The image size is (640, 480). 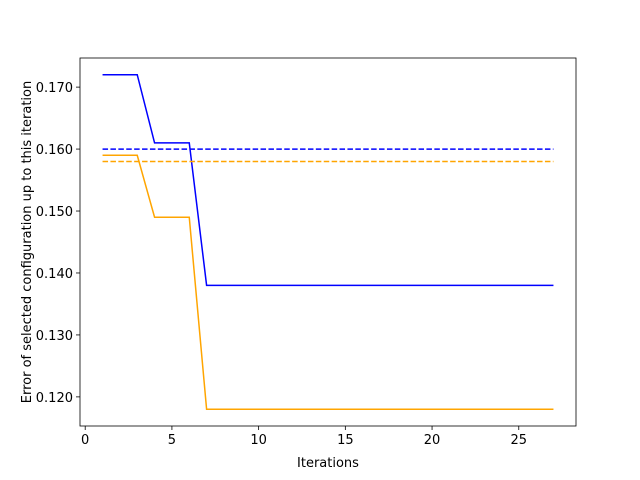 I want to click on y-tick-label: 0.150, so click(x=54, y=212).